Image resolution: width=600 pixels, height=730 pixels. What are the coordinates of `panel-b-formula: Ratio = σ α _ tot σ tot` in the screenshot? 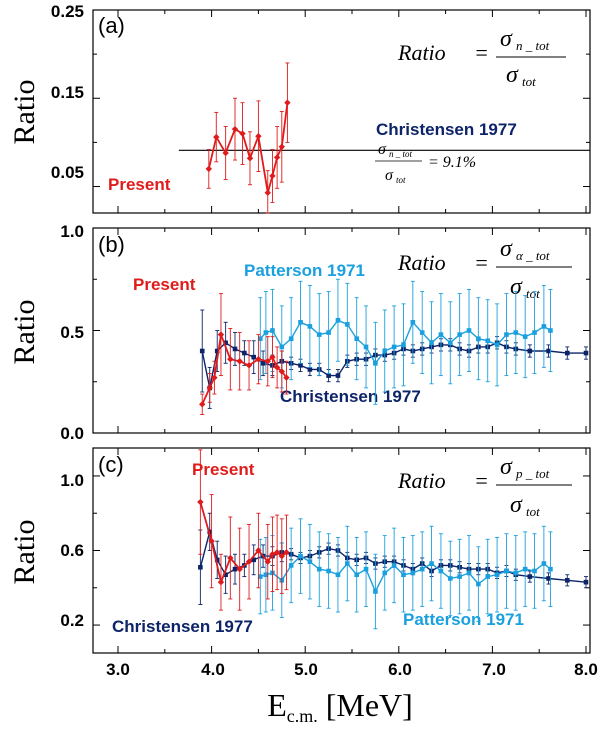 It's located at (484, 268).